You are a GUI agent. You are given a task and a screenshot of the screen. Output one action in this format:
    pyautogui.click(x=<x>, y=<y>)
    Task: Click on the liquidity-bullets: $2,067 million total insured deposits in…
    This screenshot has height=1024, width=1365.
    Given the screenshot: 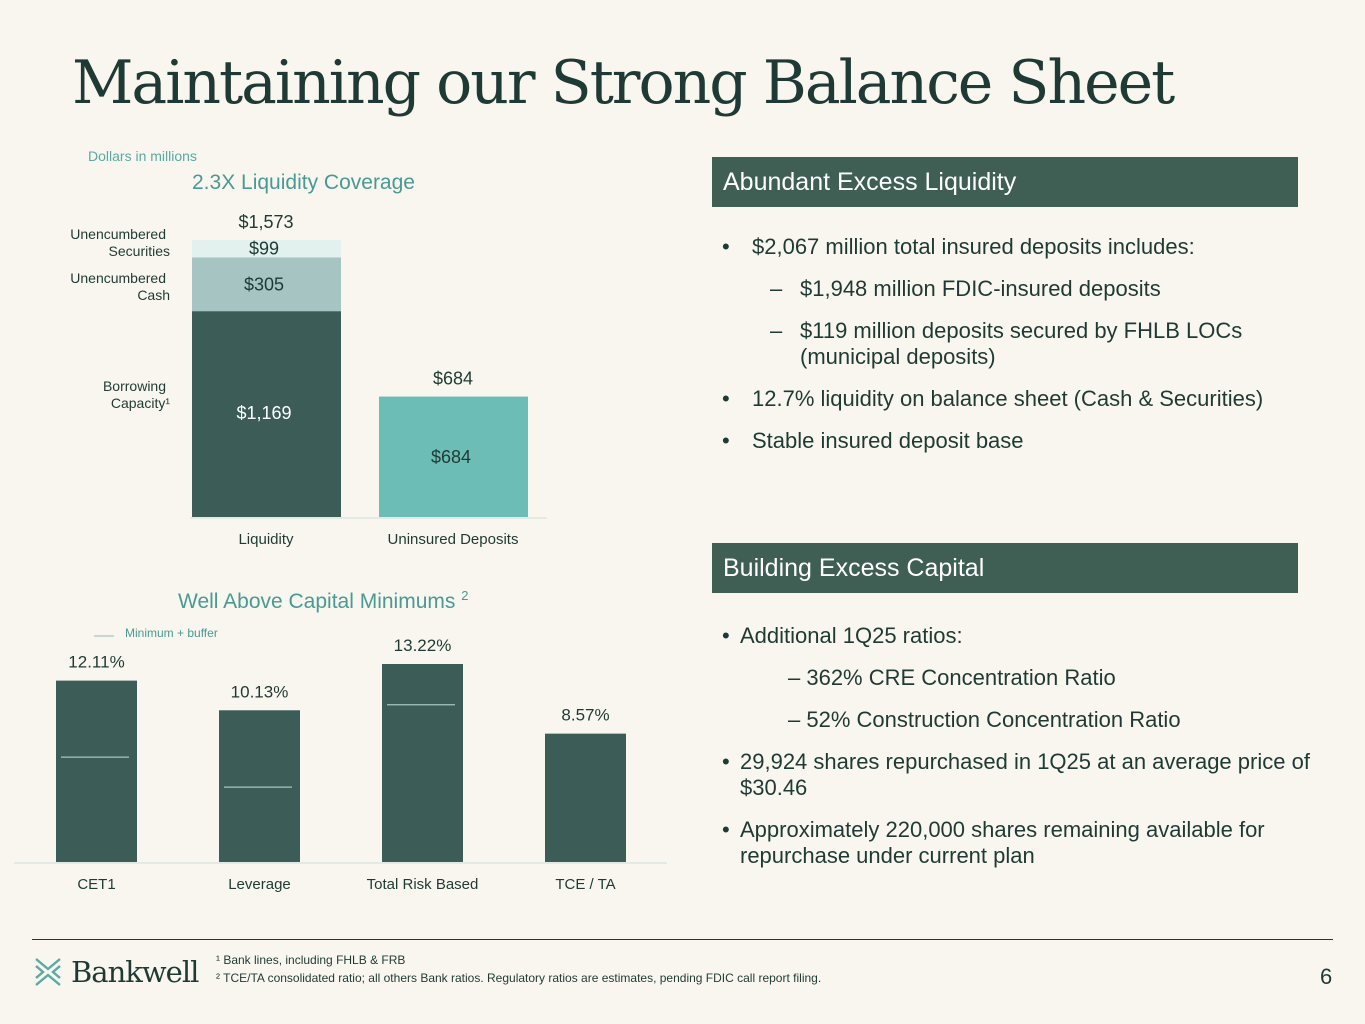 What is the action you would take?
    pyautogui.click(x=1012, y=352)
    